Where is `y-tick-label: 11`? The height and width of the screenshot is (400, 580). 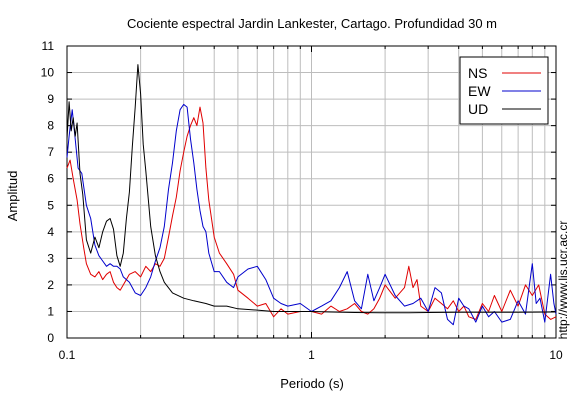 y-tick-label: 11 is located at coordinates (48, 46).